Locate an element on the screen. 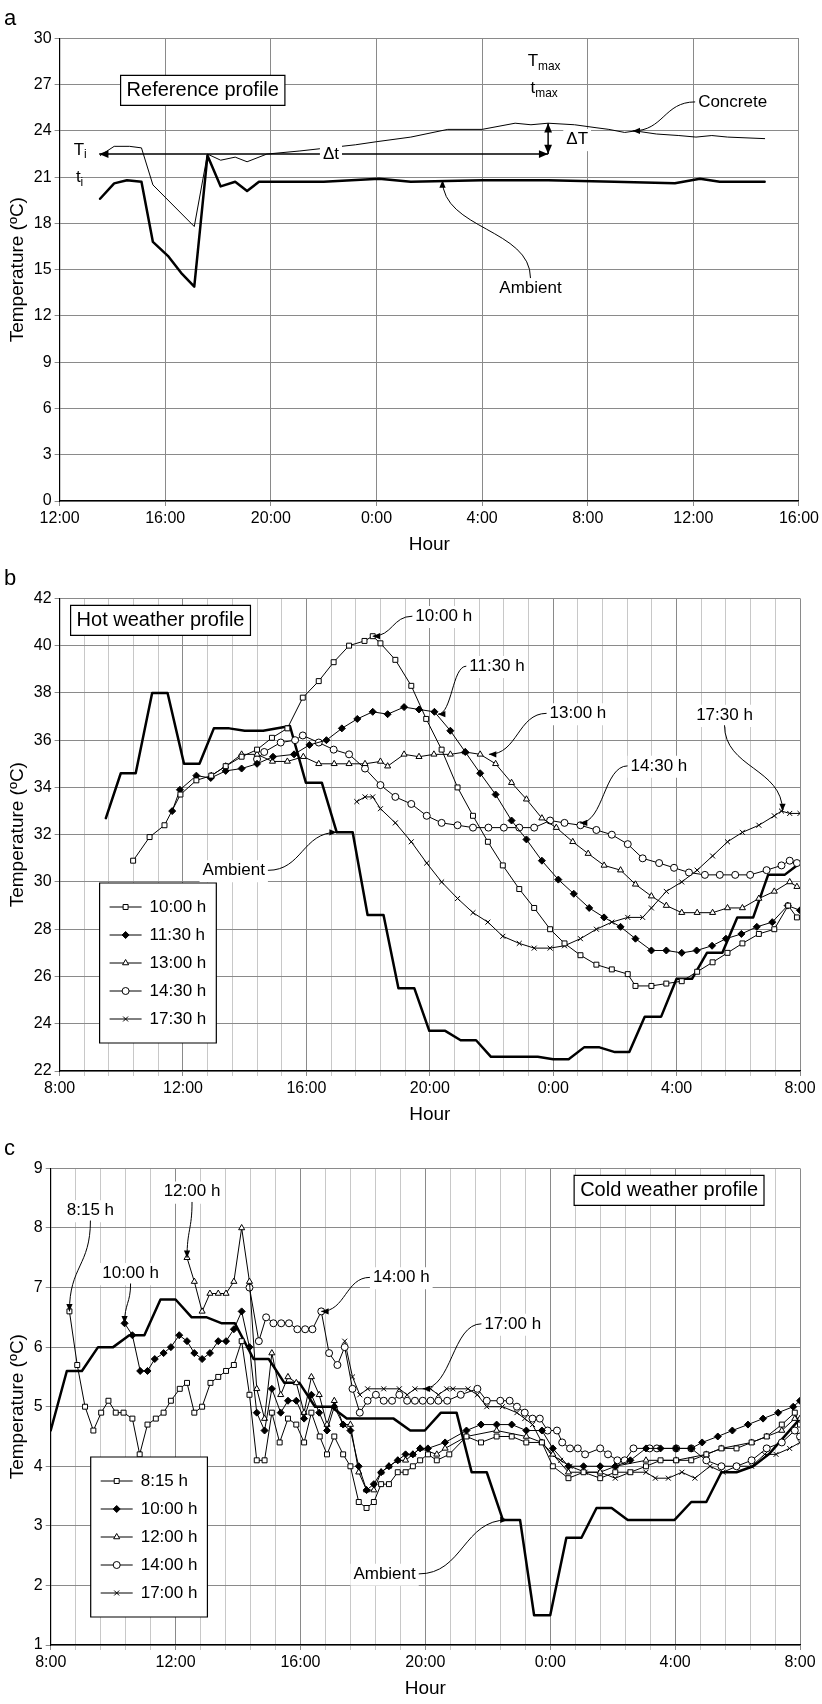 This screenshot has width=822, height=1704. chart-title: b is located at coordinates (10, 578).